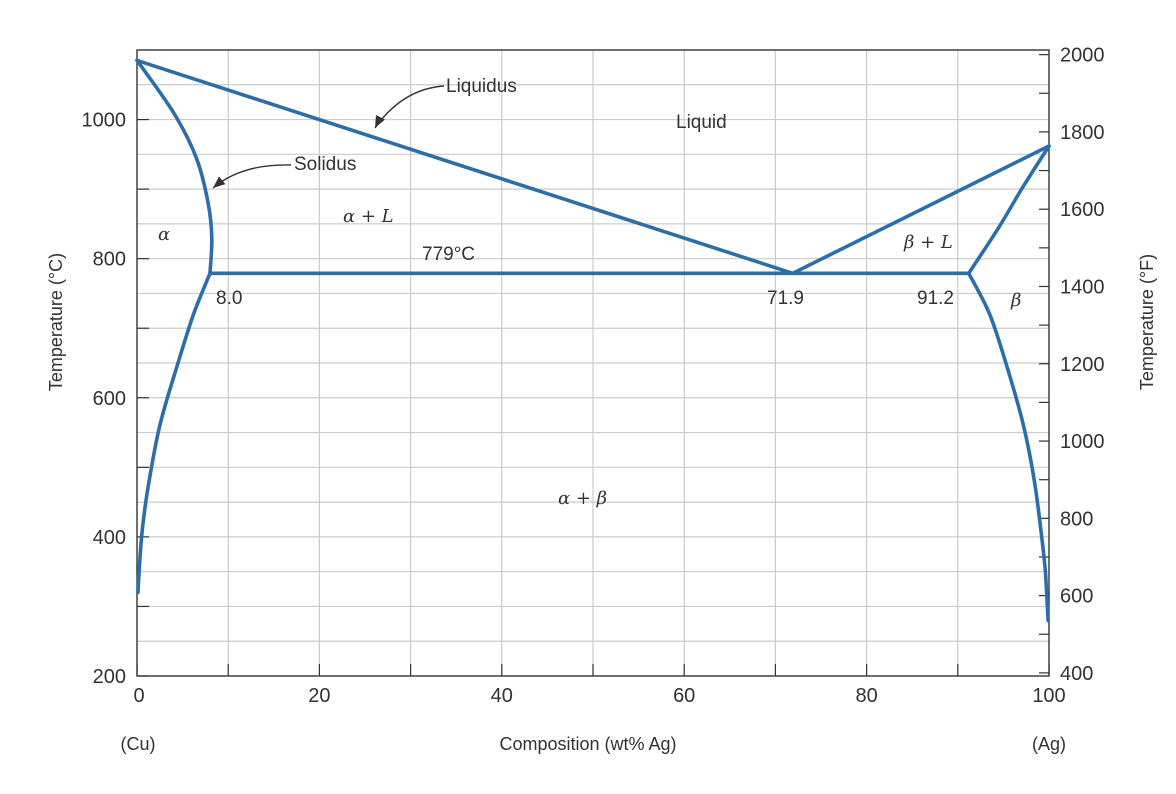  I want to click on x-axis-title: Composition (wt% Ag), so click(587, 744).